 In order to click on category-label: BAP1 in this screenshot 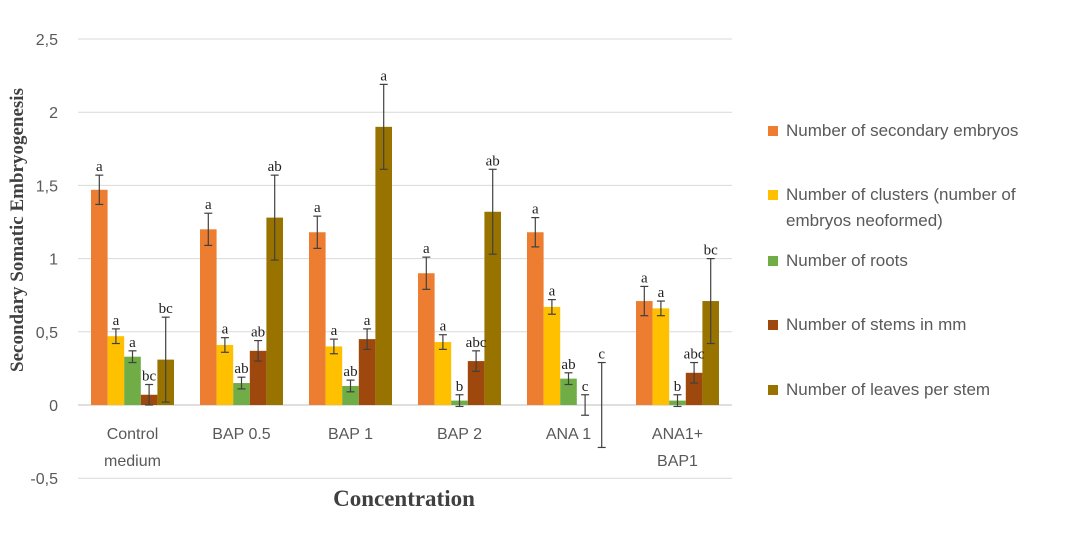, I will do `click(677, 461)`.